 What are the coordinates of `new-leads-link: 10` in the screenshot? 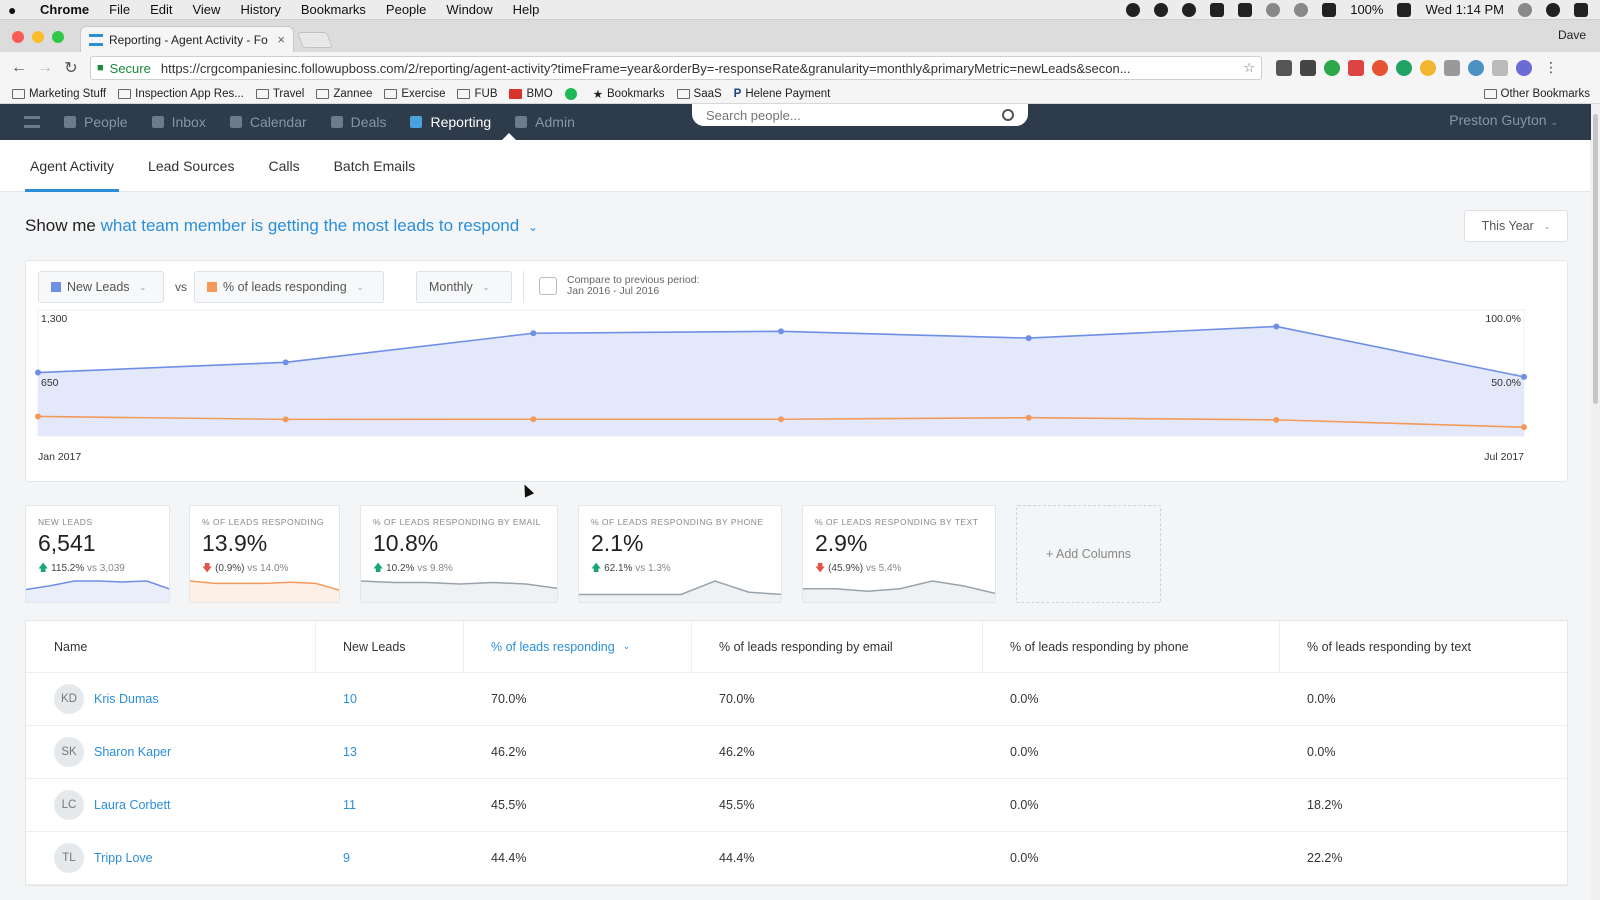 It's located at (350, 699).